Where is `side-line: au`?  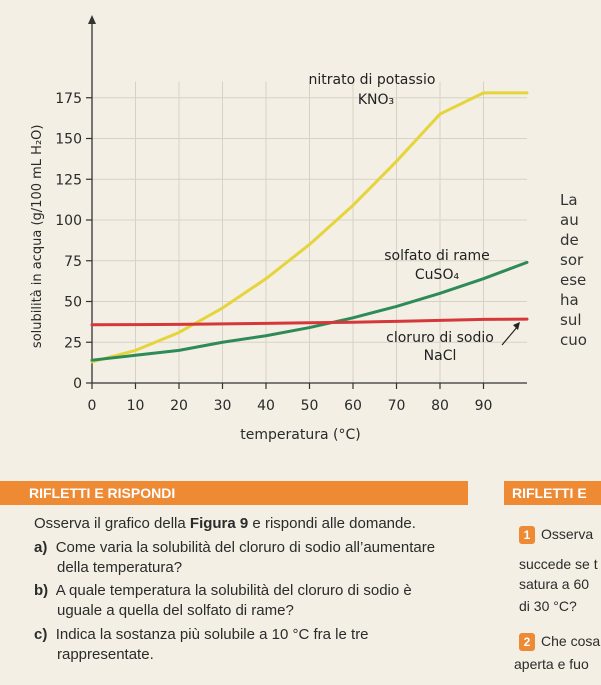 side-line: au is located at coordinates (569, 220).